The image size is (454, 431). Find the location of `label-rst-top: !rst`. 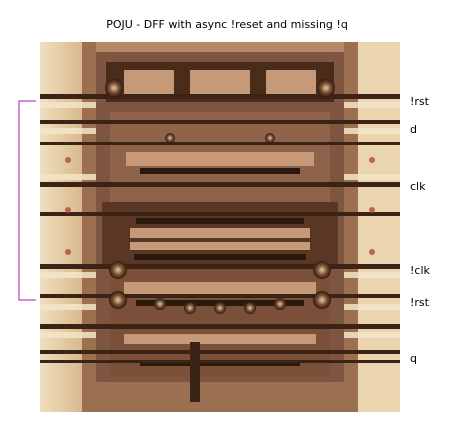

label-rst-top: !rst is located at coordinates (419, 101).